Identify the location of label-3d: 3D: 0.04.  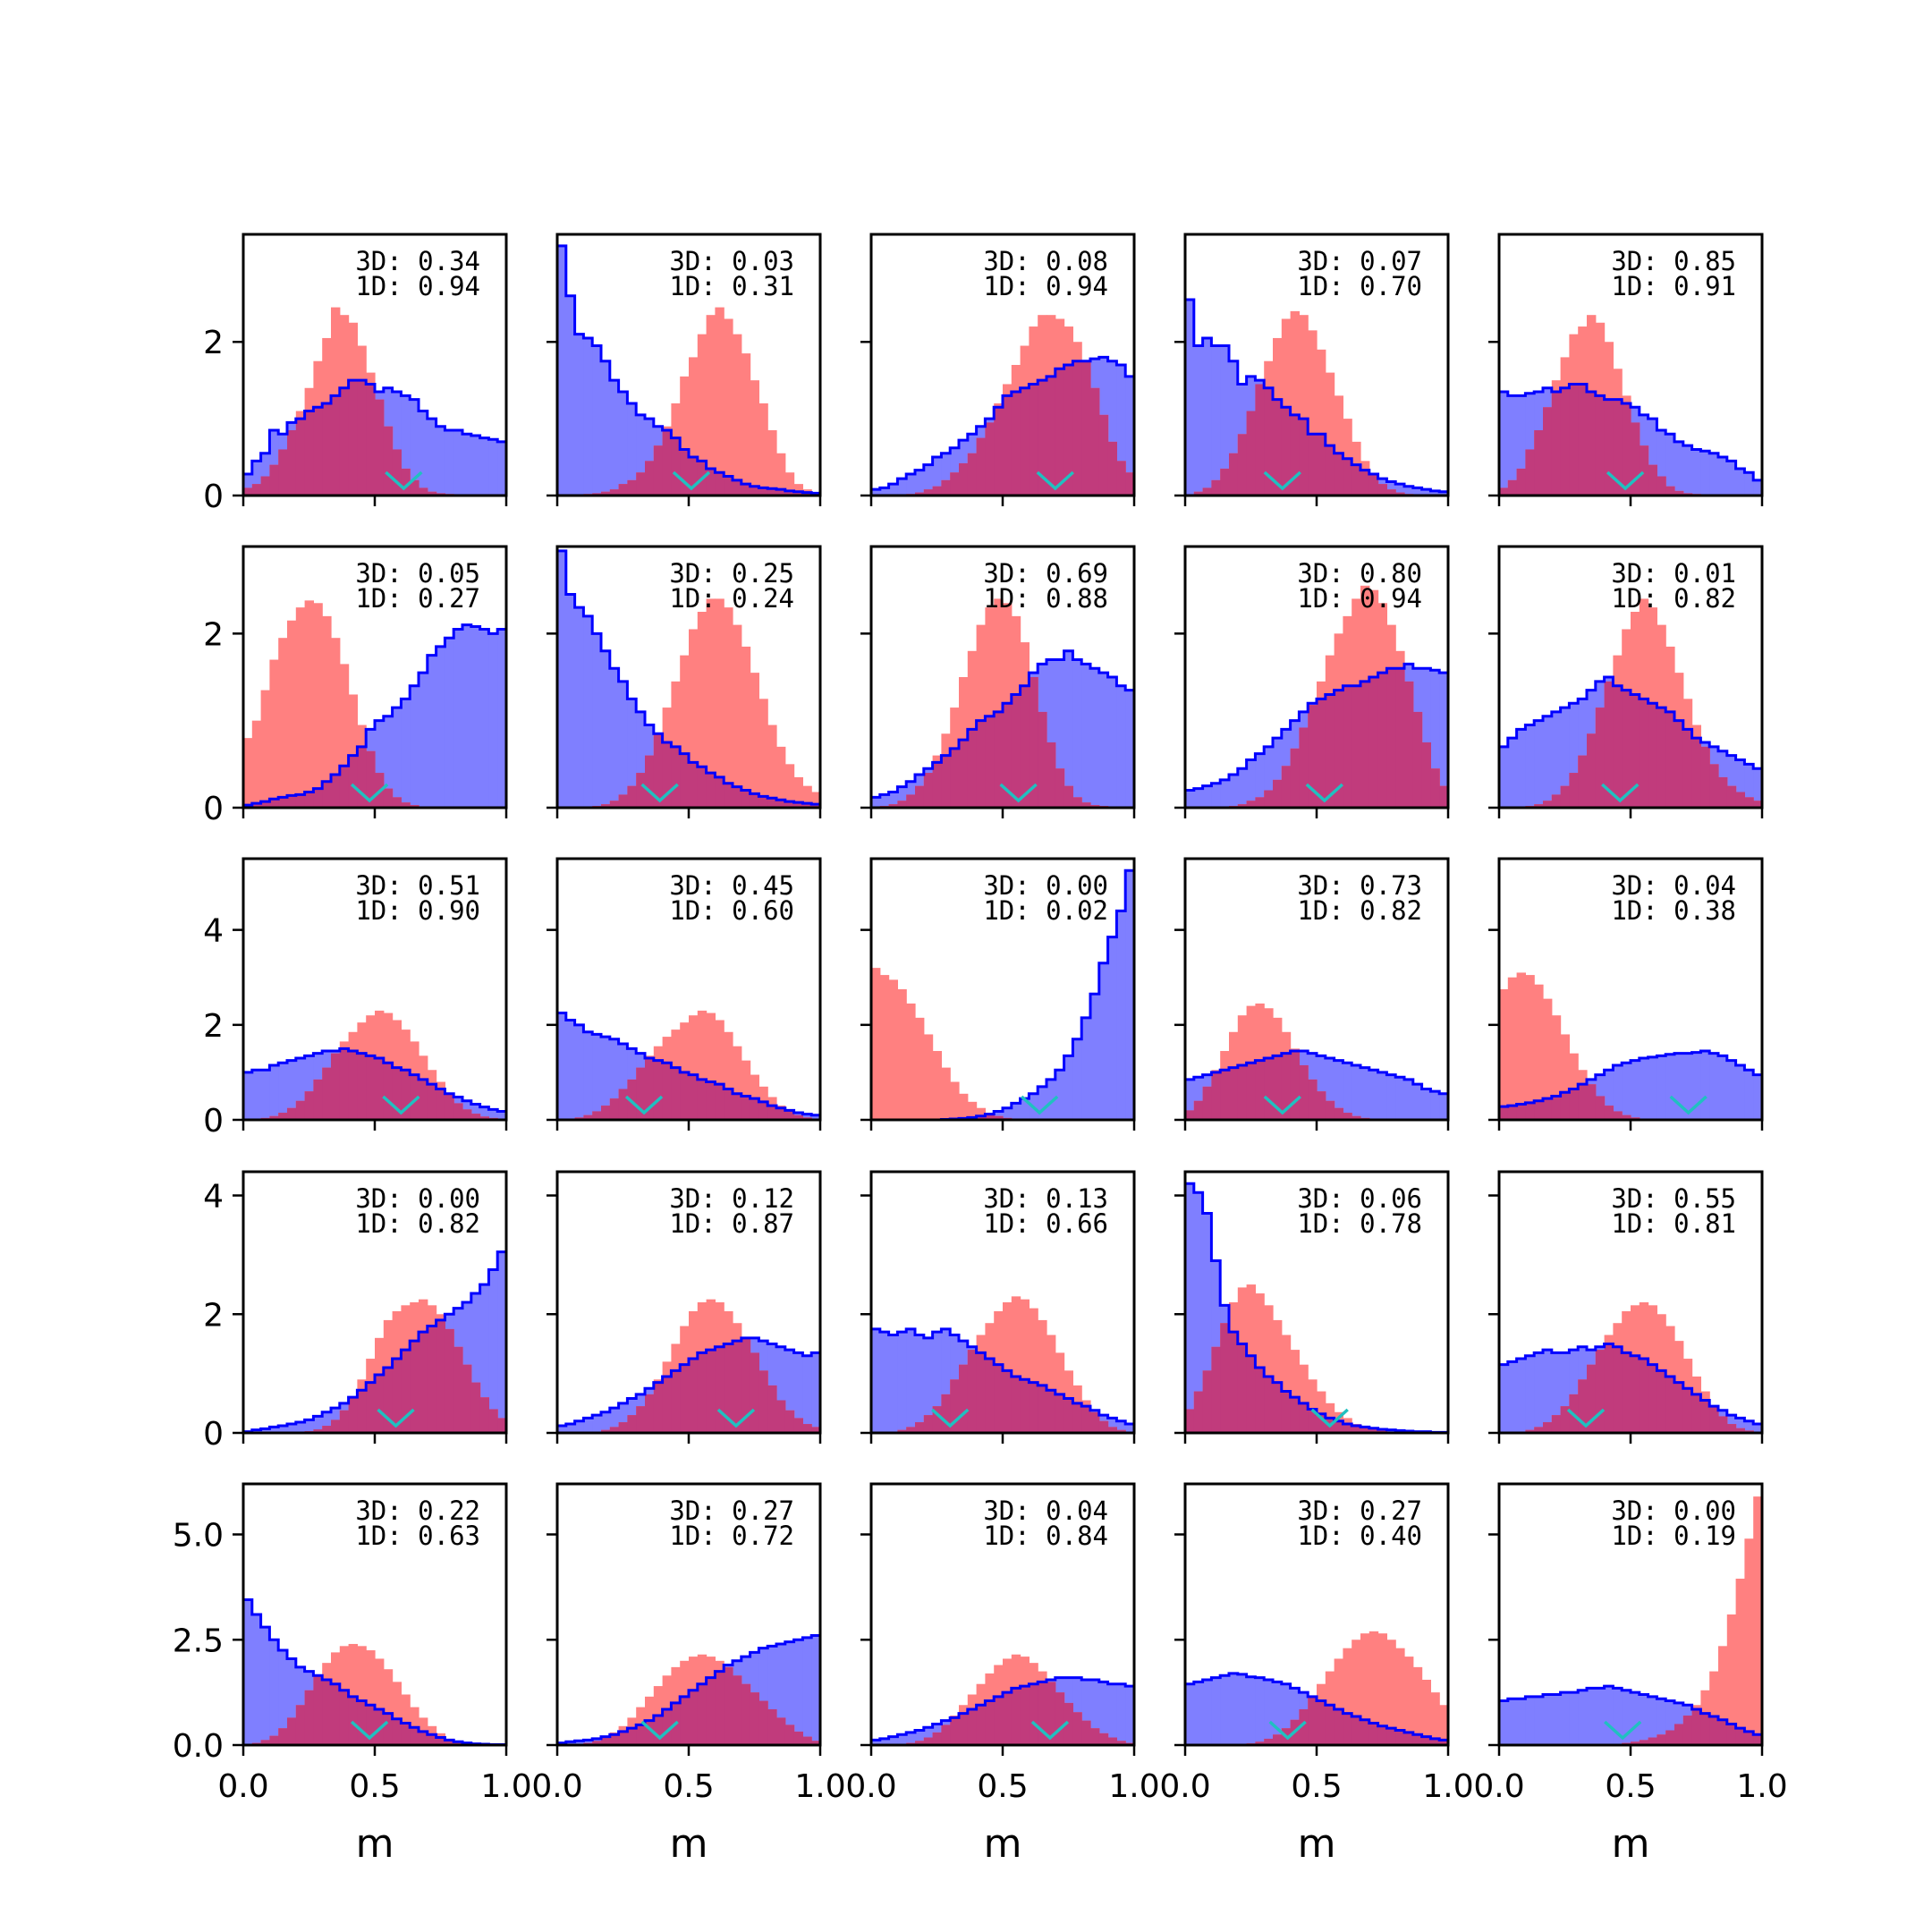
(1673, 885).